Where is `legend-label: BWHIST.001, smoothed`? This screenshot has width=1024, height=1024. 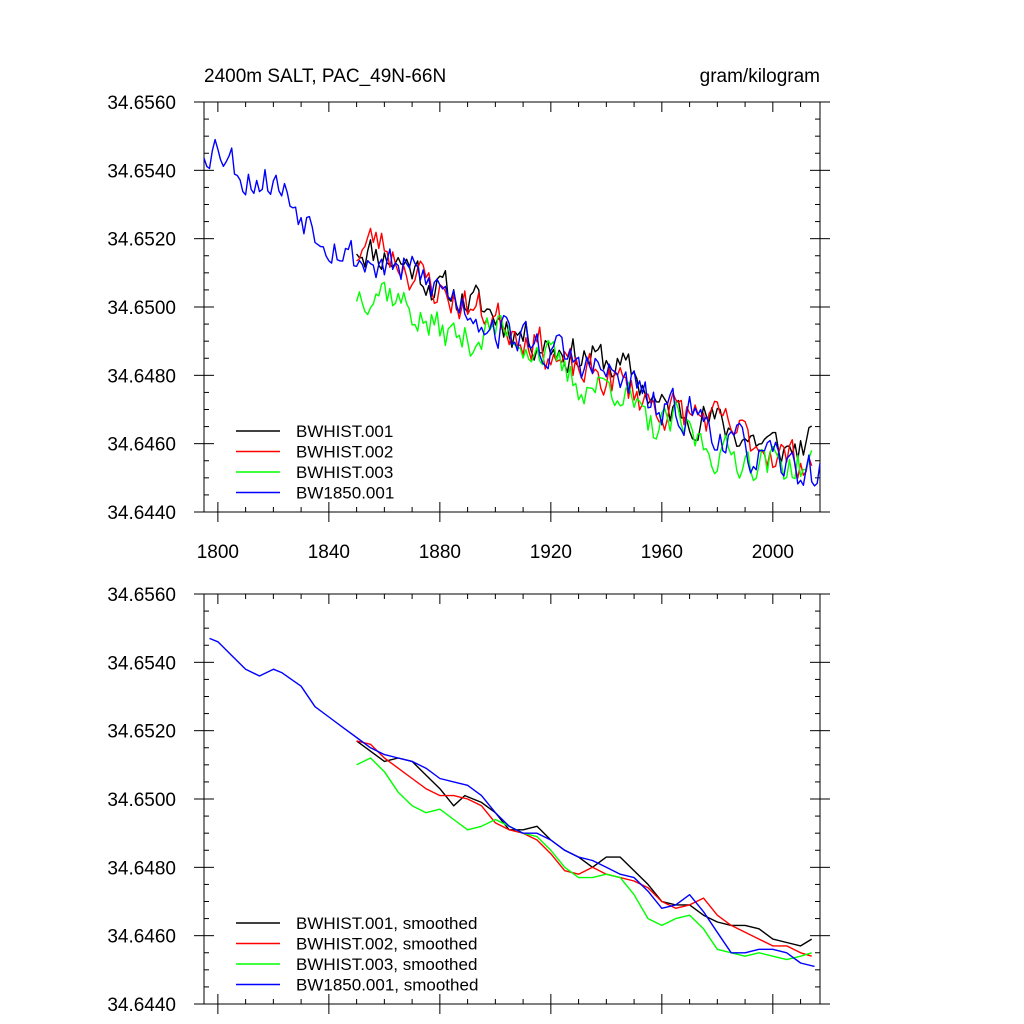 legend-label: BWHIST.001, smoothed is located at coordinates (386, 923).